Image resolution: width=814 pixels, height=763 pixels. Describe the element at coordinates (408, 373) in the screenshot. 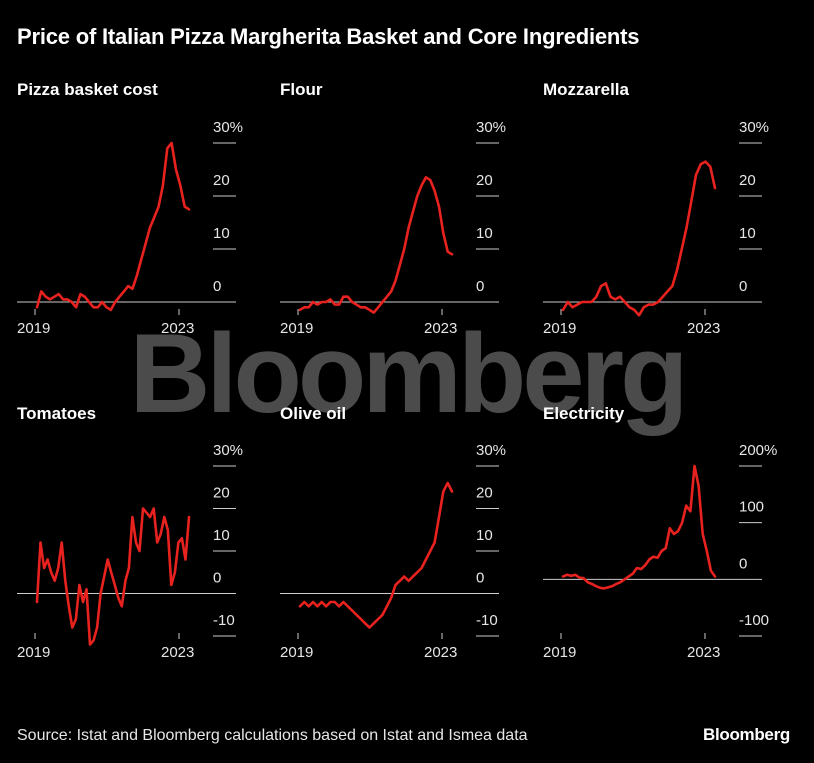

I see `bloomberg-watermark: Bloomberg` at that location.